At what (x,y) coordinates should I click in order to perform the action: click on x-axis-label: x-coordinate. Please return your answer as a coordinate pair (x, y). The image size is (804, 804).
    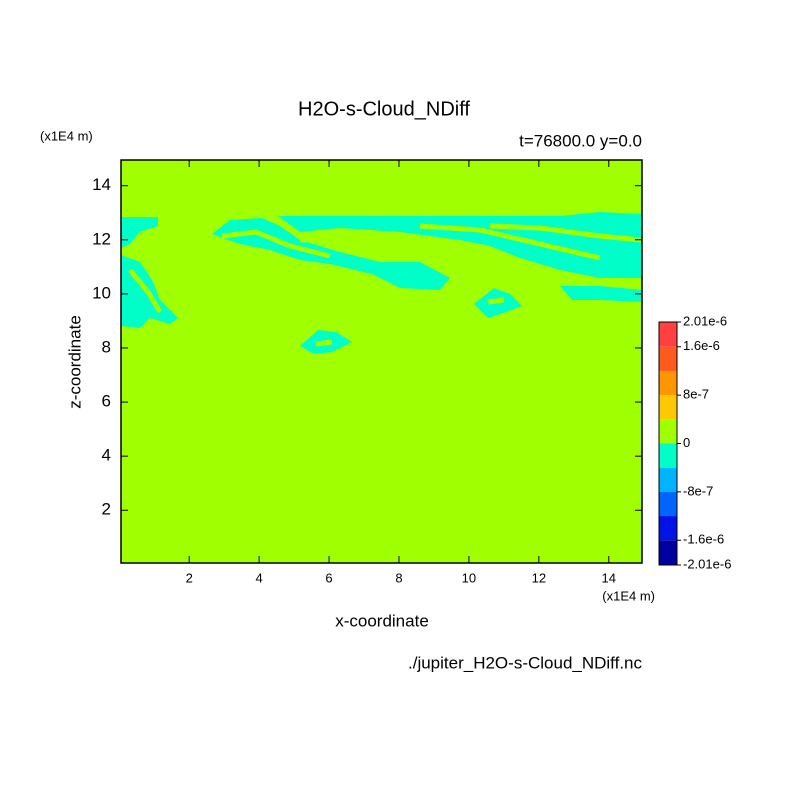
    Looking at the image, I should click on (382, 620).